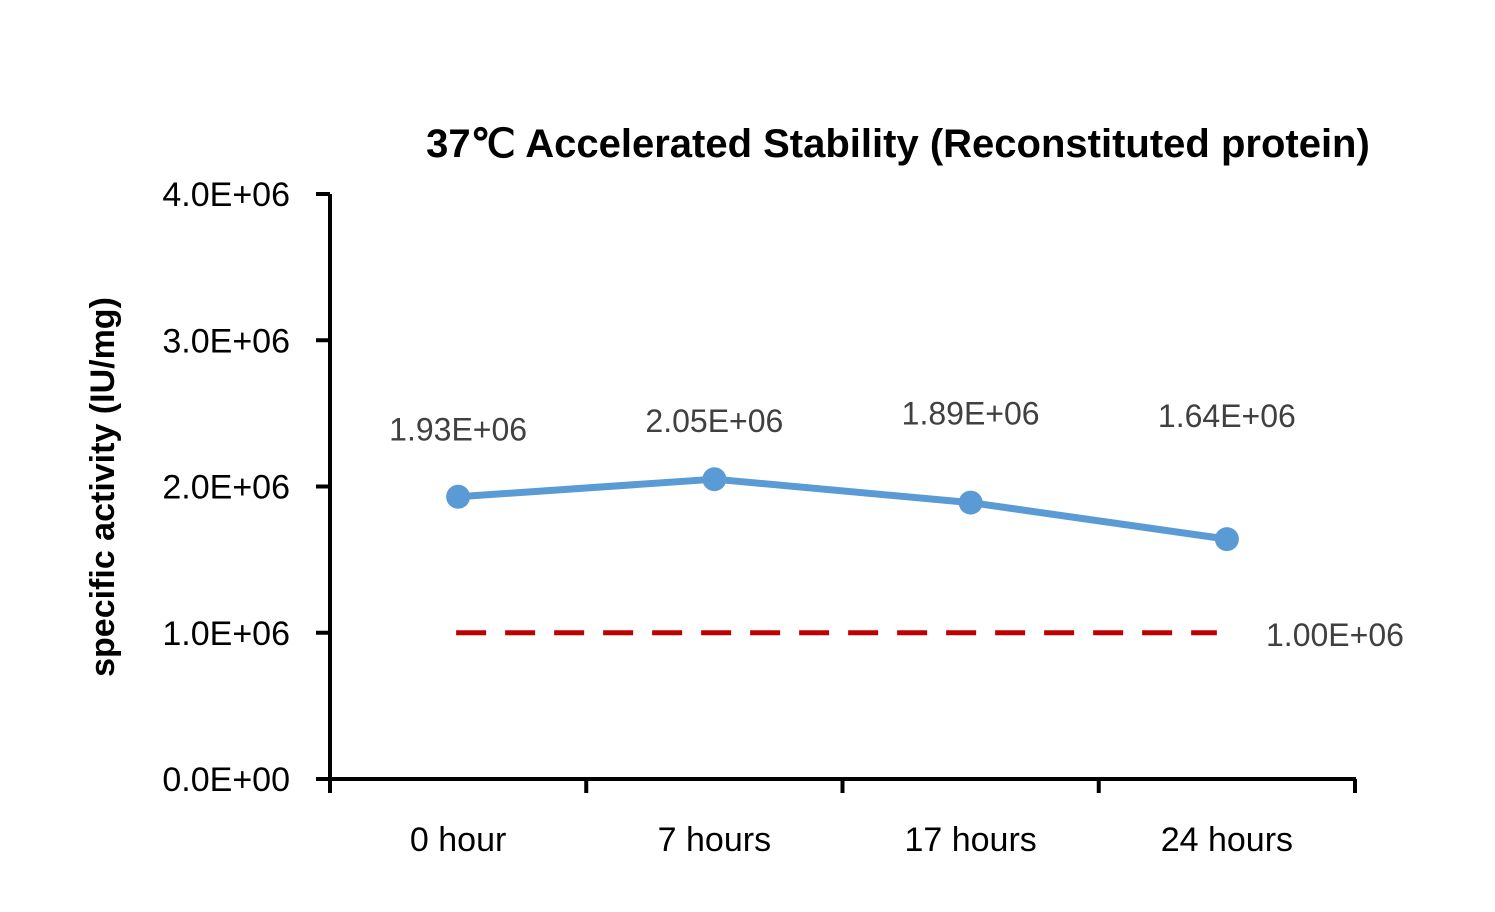  I want to click on y-tick-label: 2.0E+06, so click(226, 488).